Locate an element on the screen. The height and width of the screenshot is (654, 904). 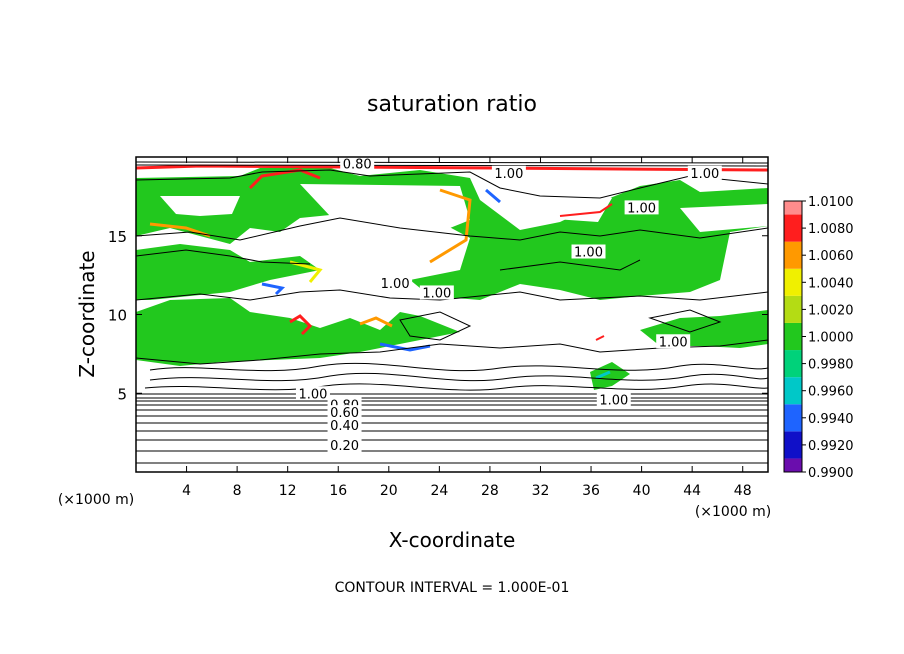
x-tick-label: 32 is located at coordinates (541, 491).